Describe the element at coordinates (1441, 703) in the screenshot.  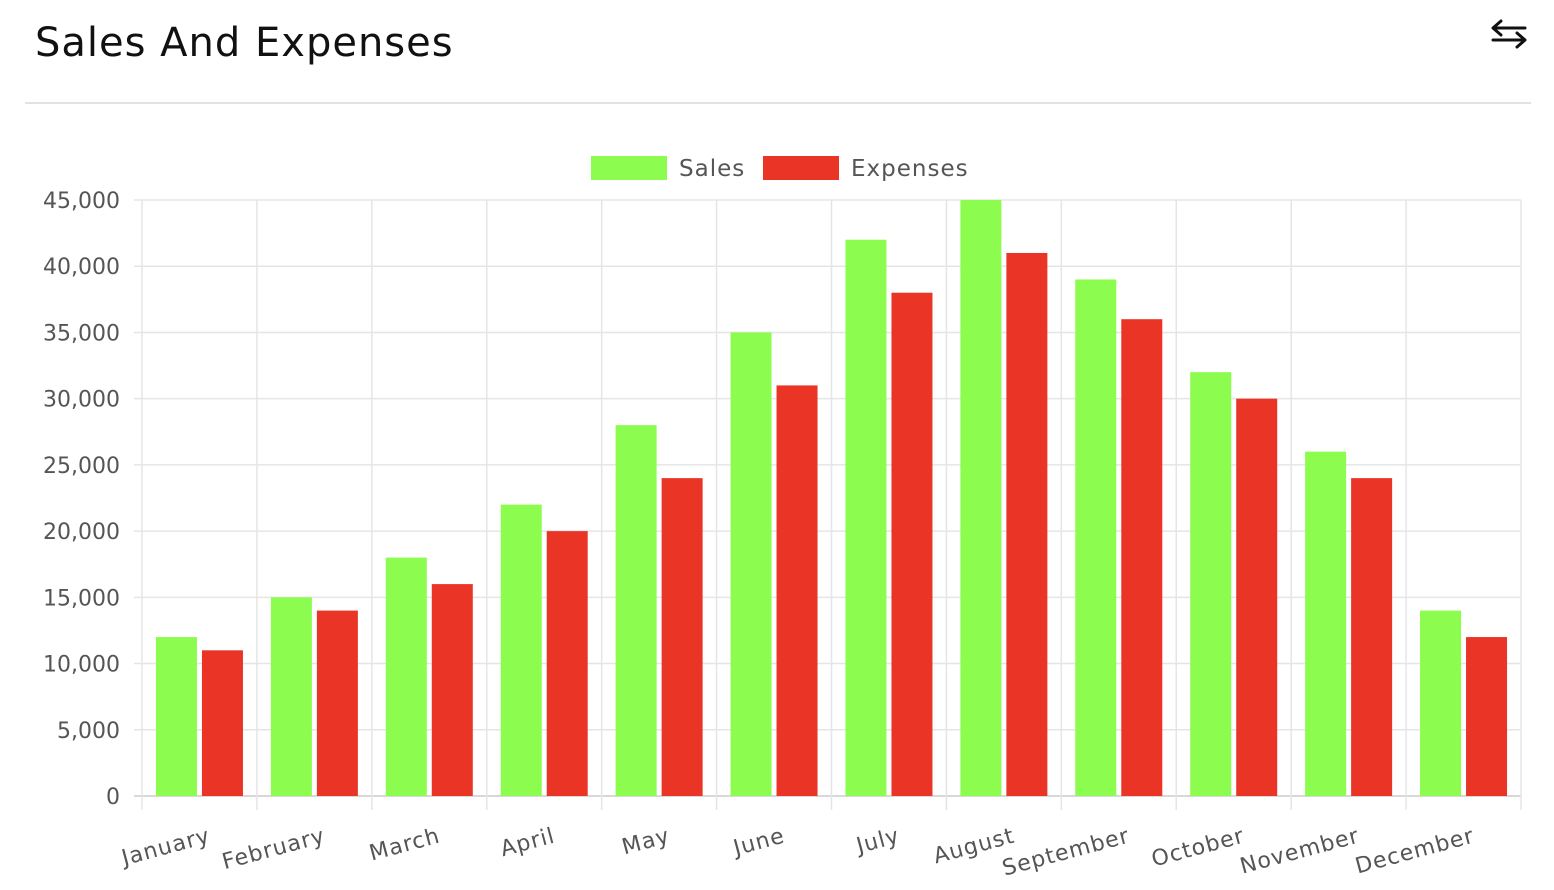
I see `bar-sales-december` at that location.